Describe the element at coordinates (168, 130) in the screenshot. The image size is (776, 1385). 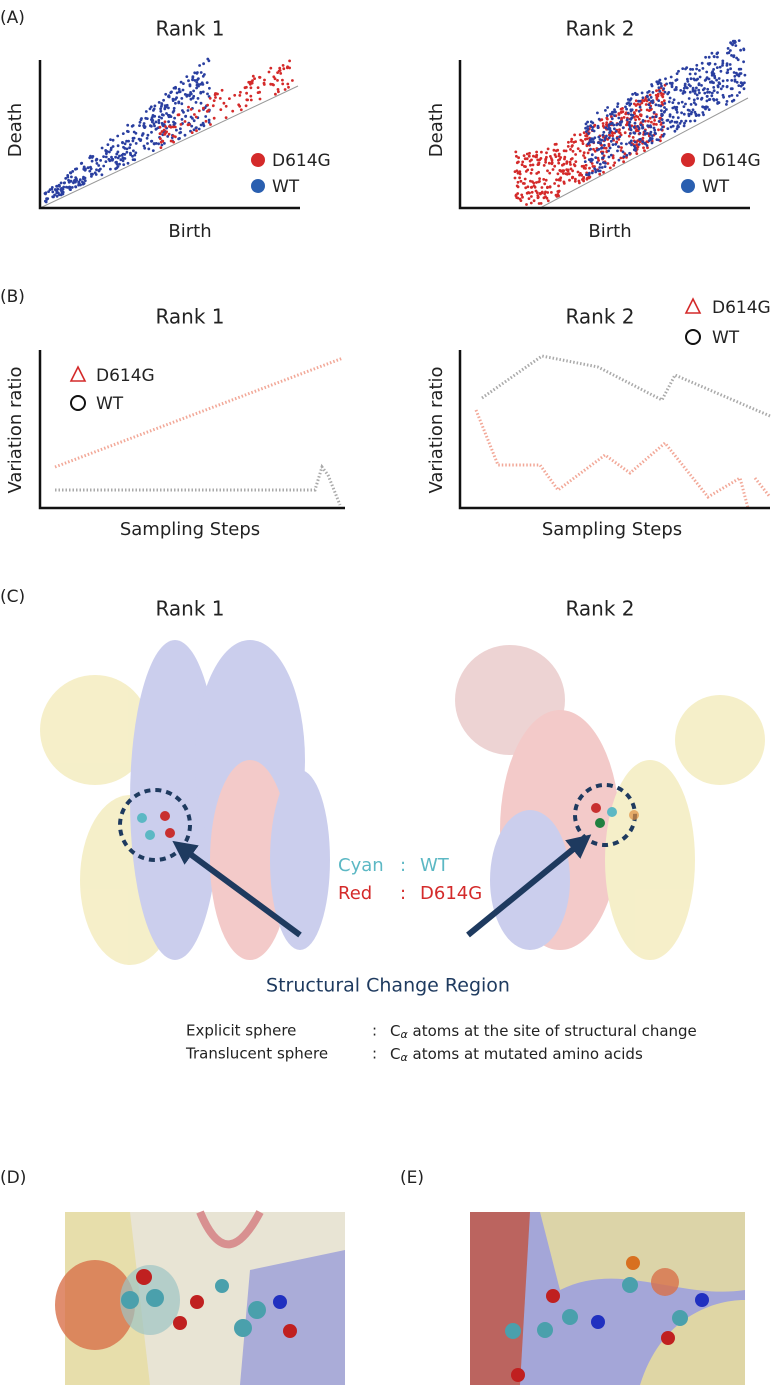
I see `scatter-cloud` at that location.